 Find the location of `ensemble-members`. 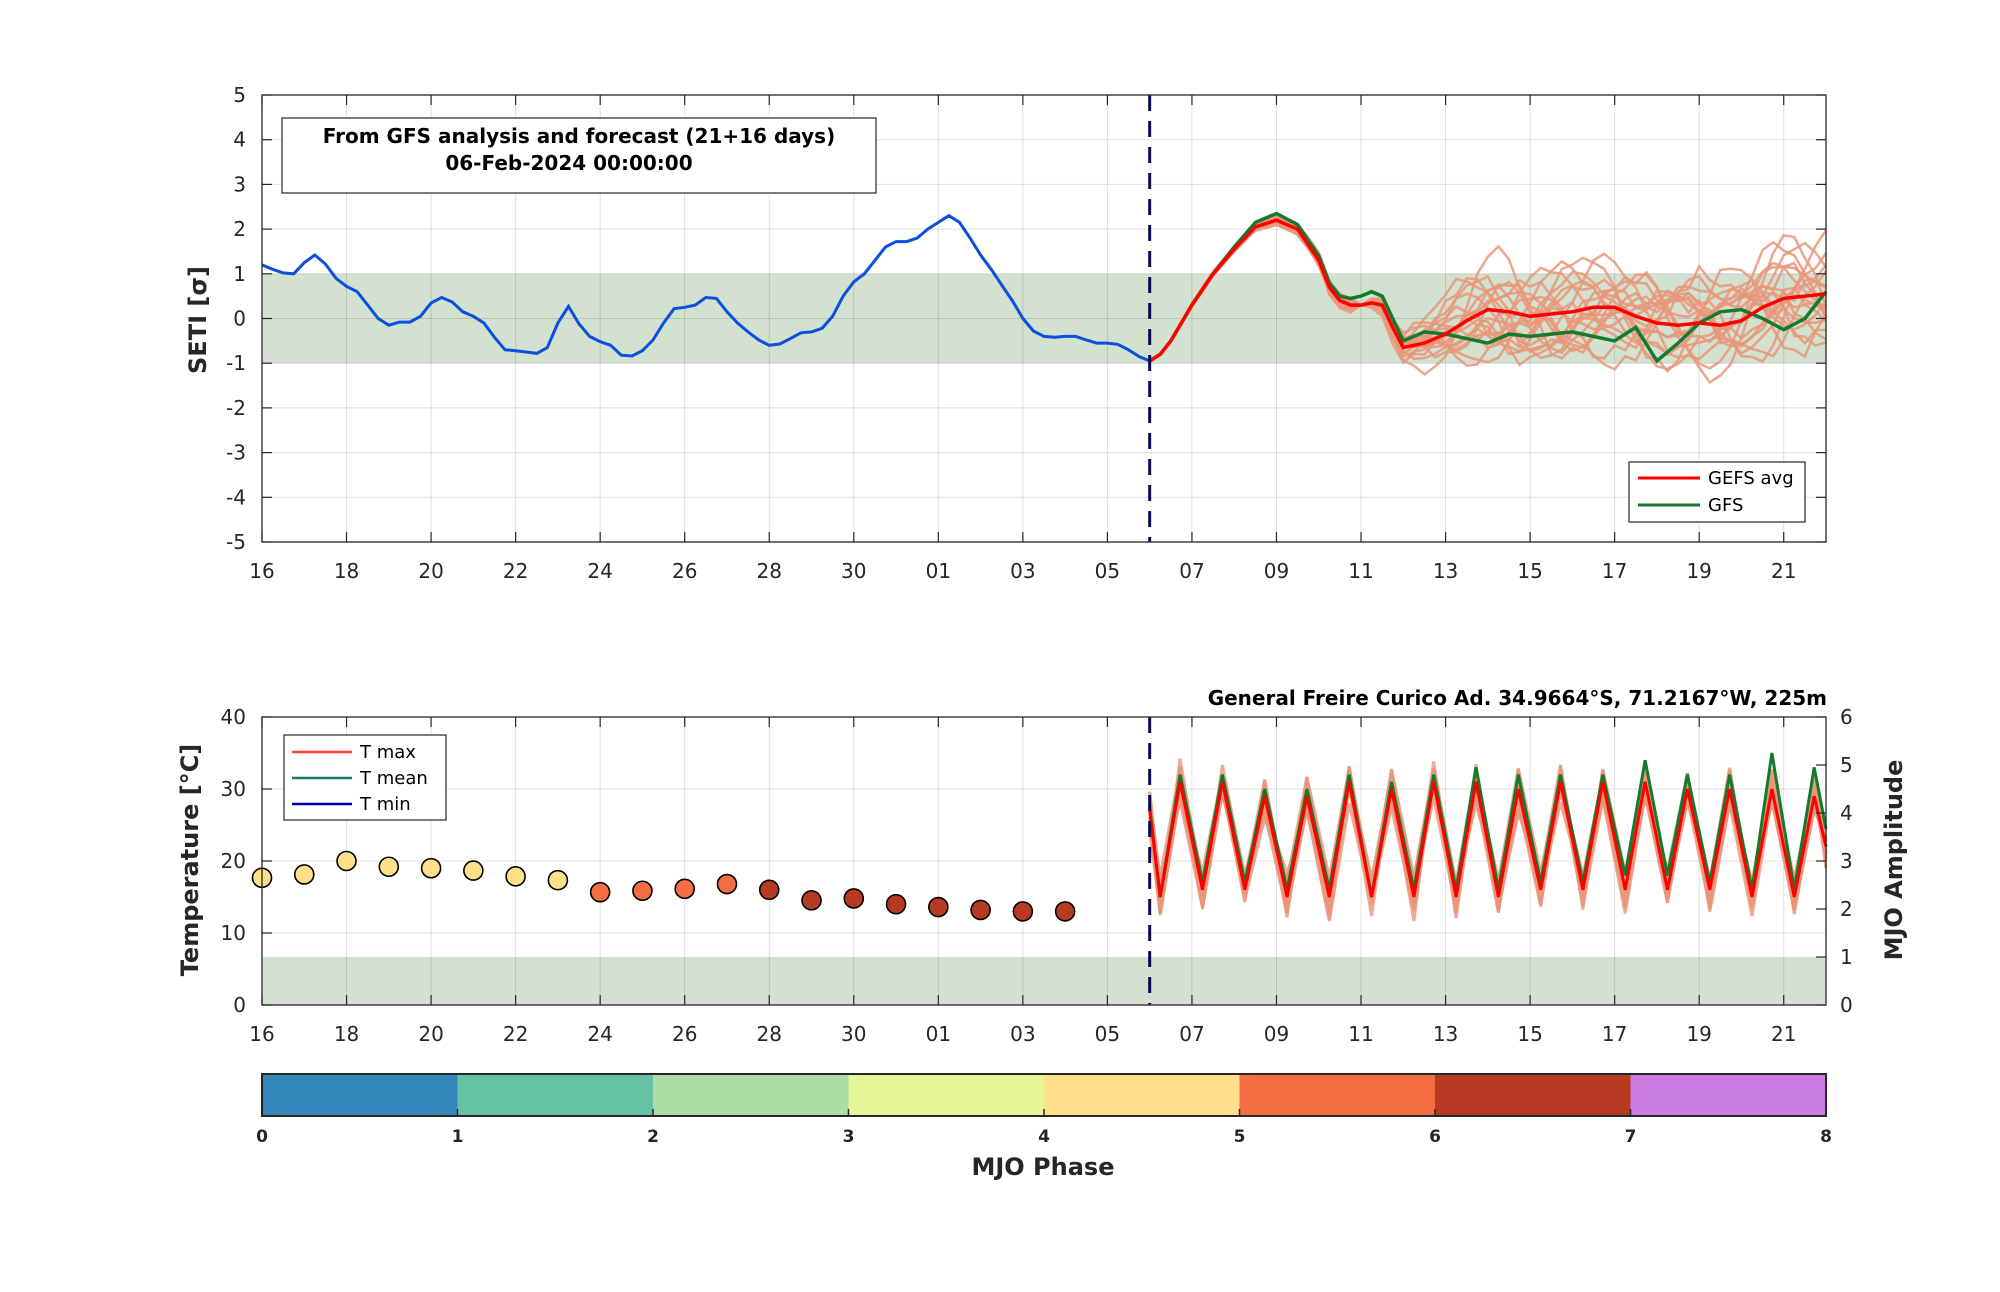

ensemble-members is located at coordinates (1488, 298).